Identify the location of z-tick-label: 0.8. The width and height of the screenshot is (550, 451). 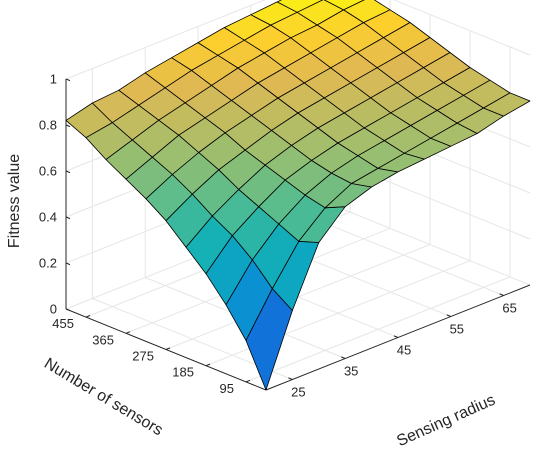
(48, 125).